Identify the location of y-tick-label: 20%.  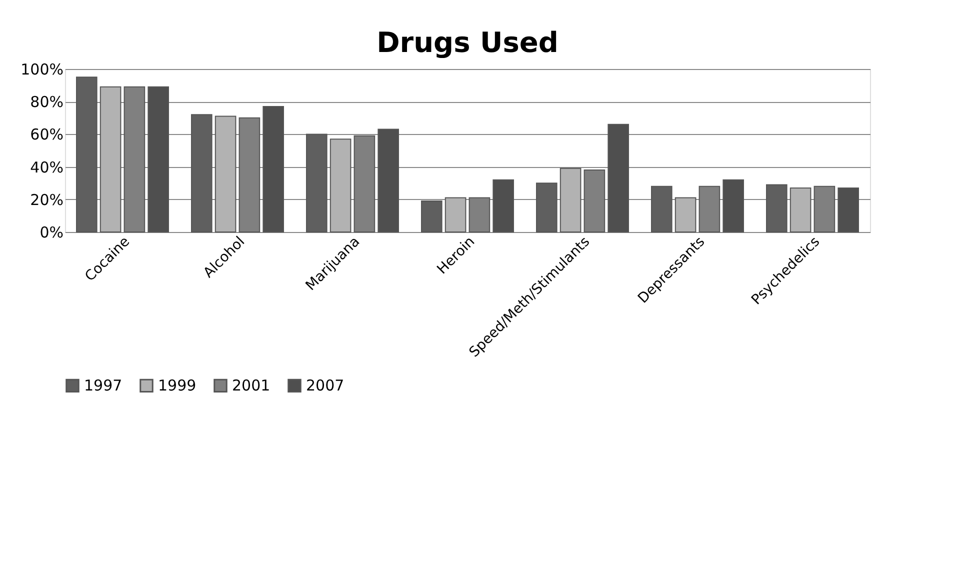
(47, 199).